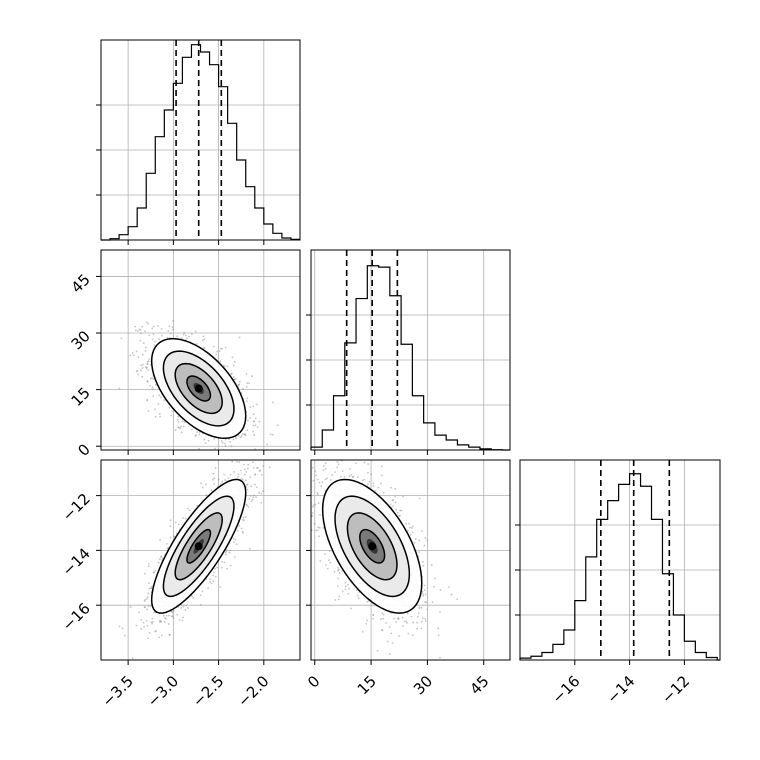  I want to click on x-tick-label: 45, so click(479, 685).